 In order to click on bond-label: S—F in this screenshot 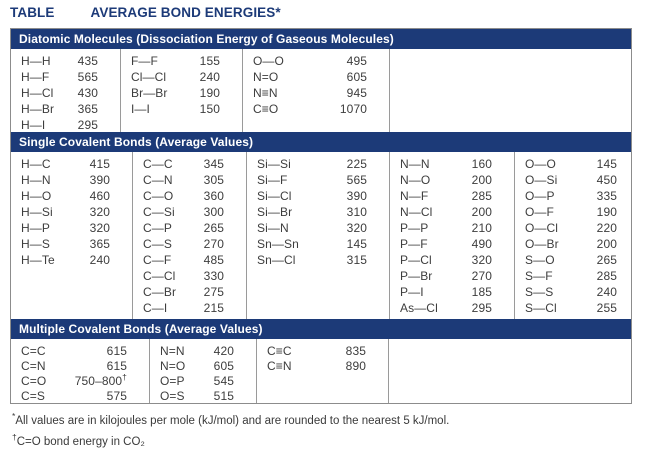, I will do `click(539, 276)`.